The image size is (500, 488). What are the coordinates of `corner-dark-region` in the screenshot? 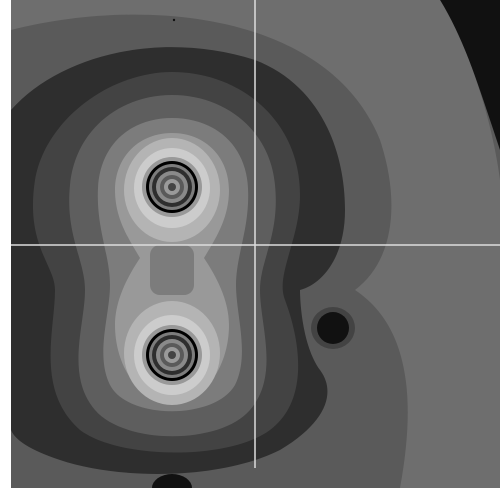 It's located at (470, 75).